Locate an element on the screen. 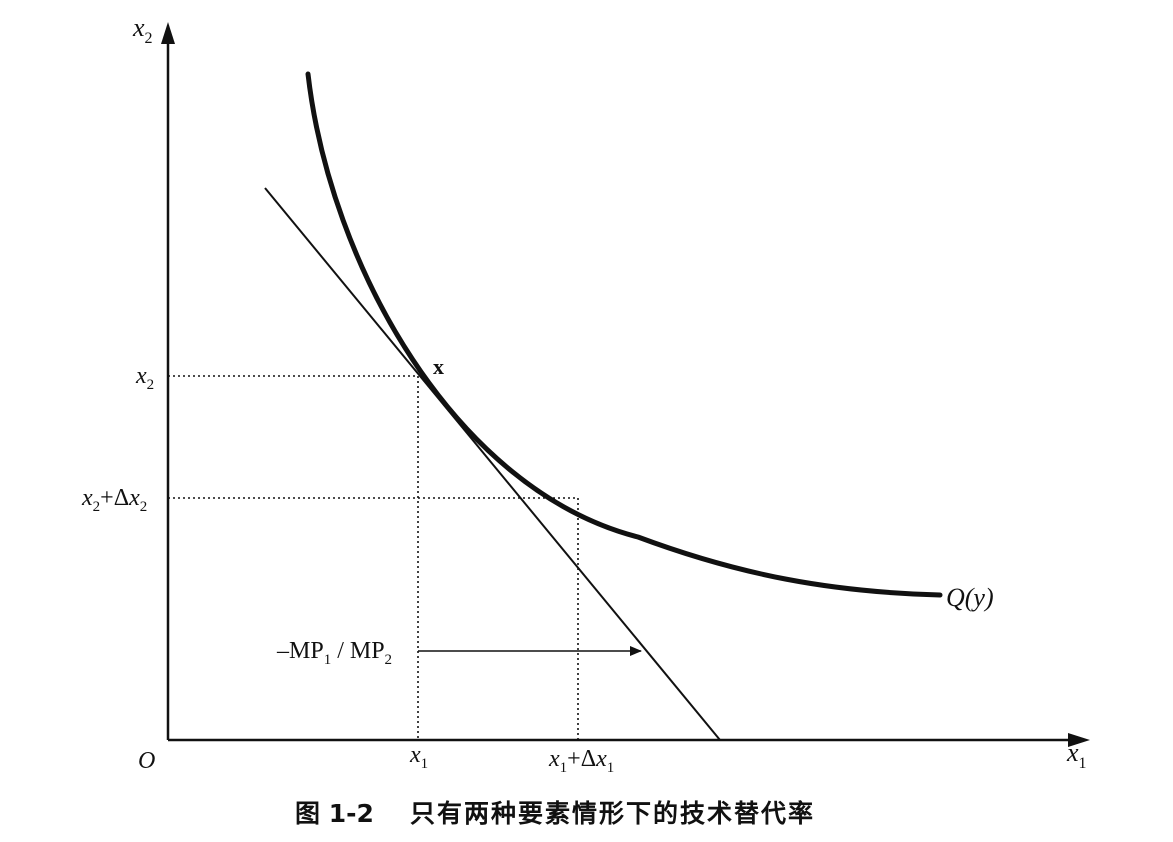  curve-label: Q(y) is located at coordinates (970, 597).